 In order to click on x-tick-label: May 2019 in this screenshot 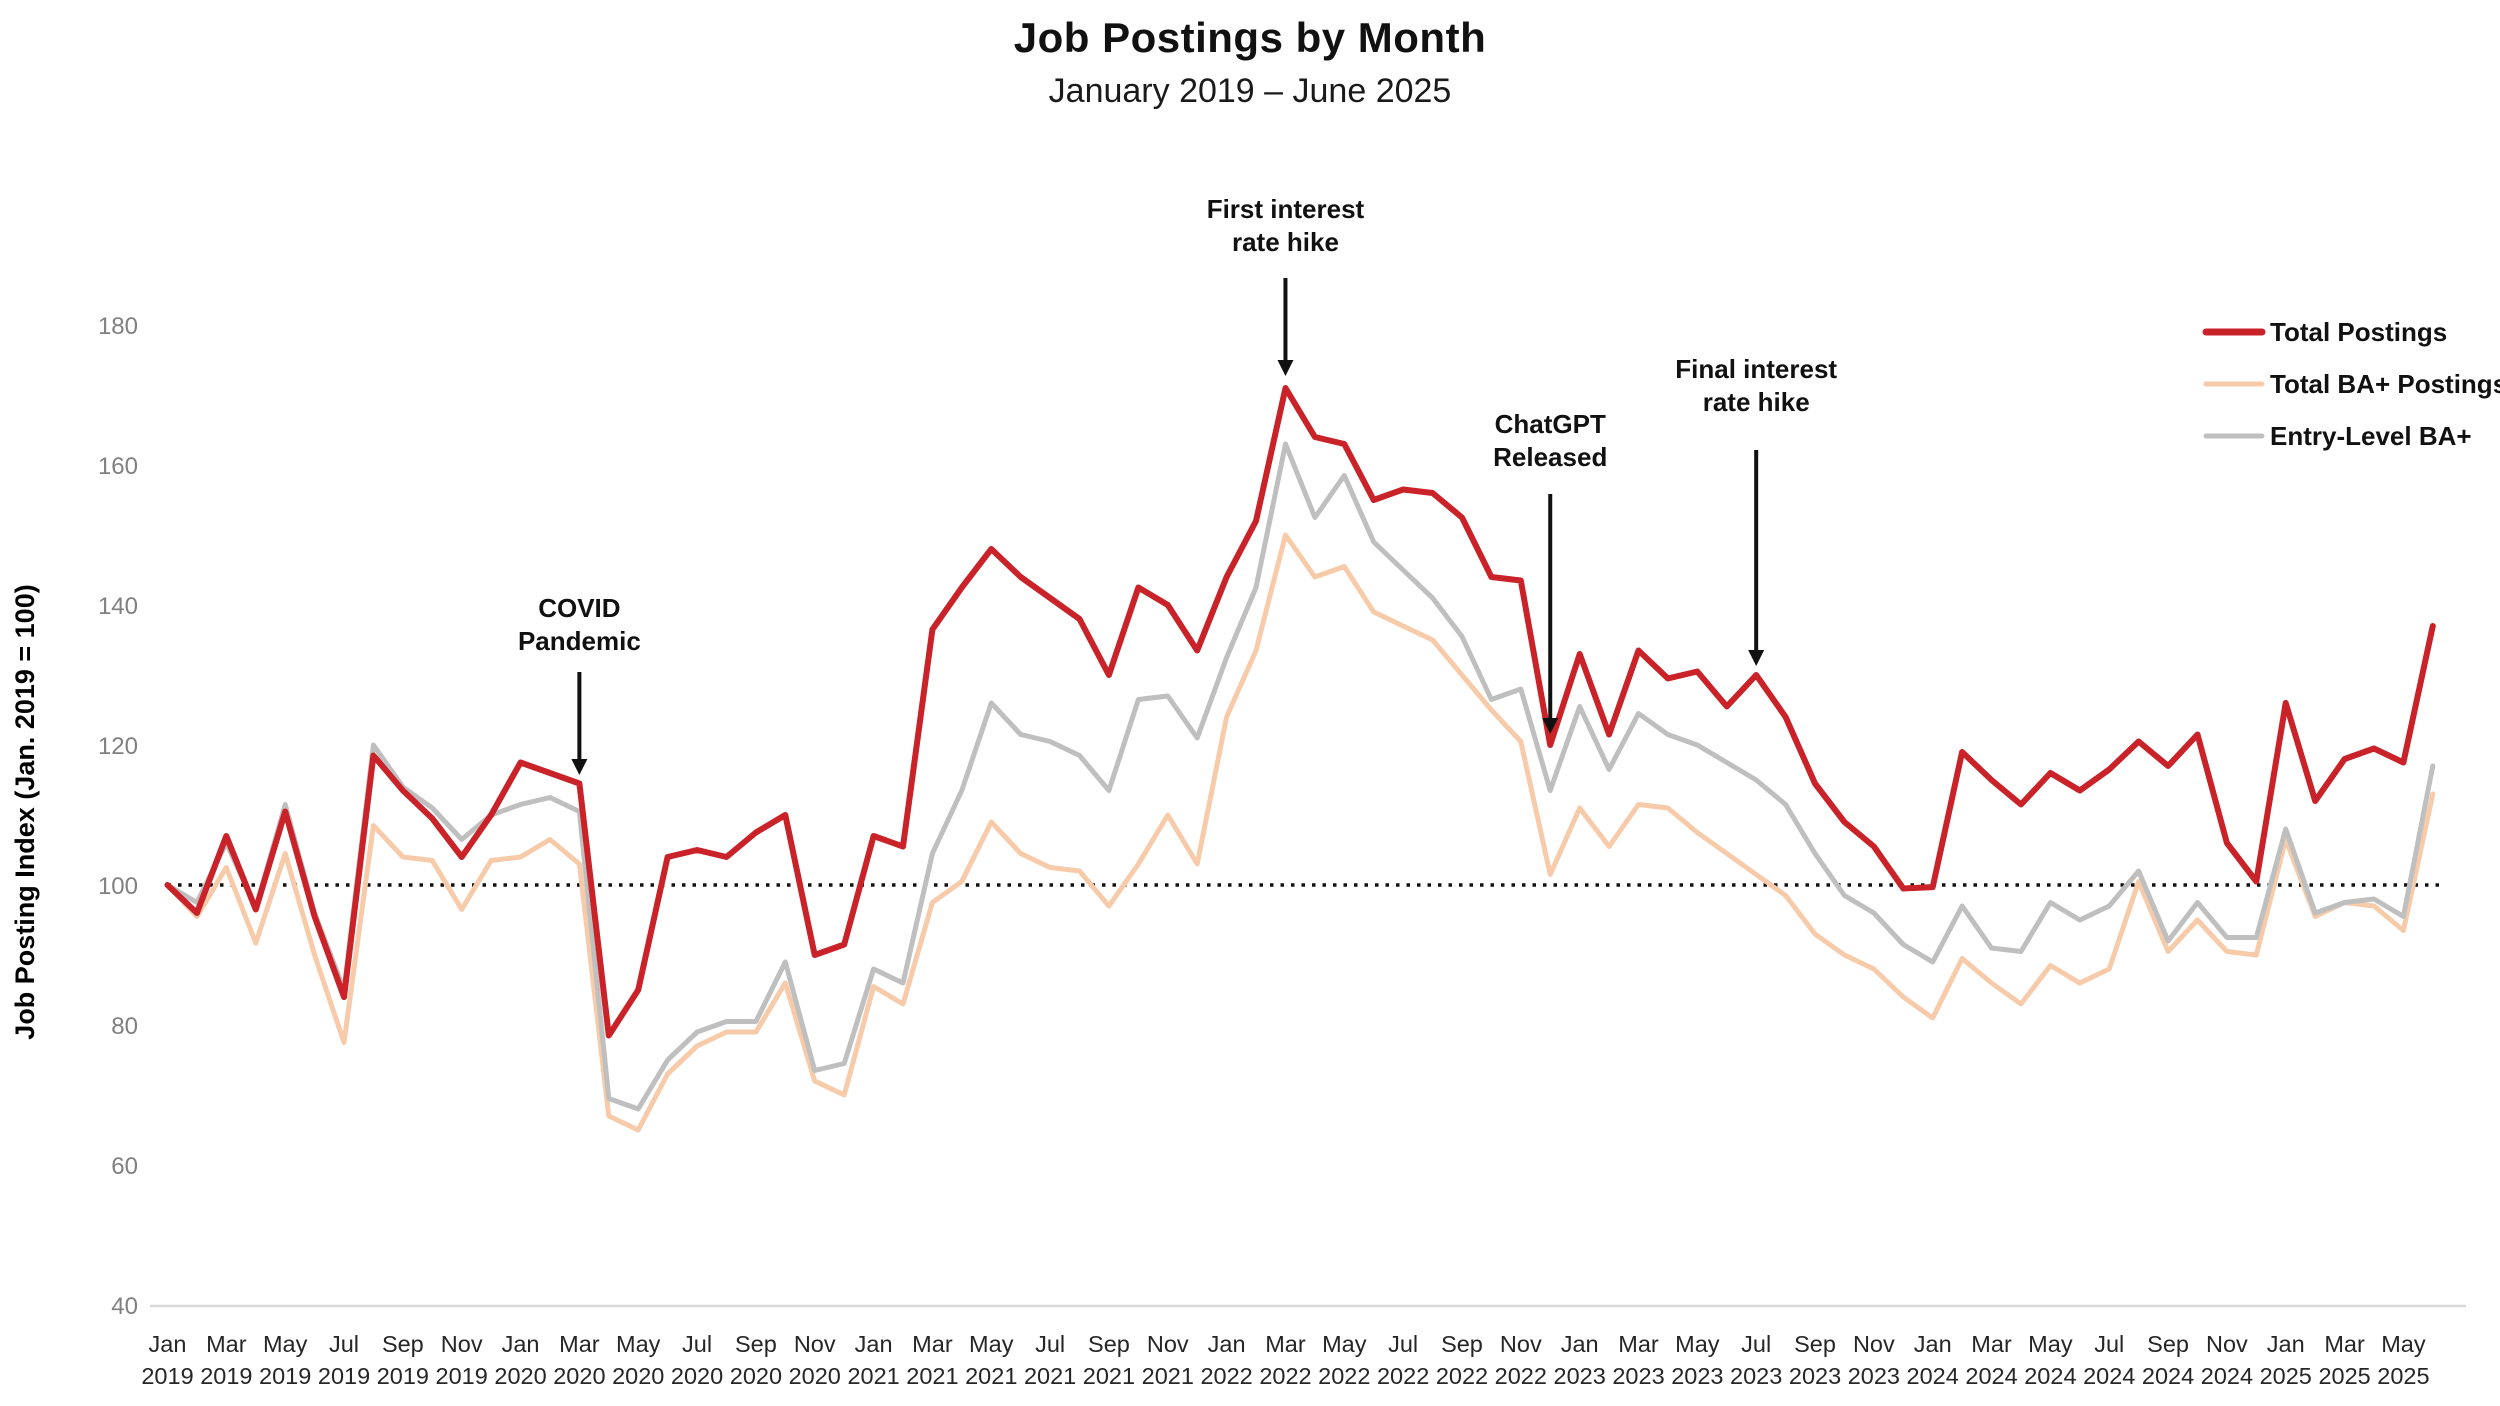, I will do `click(285, 1360)`.